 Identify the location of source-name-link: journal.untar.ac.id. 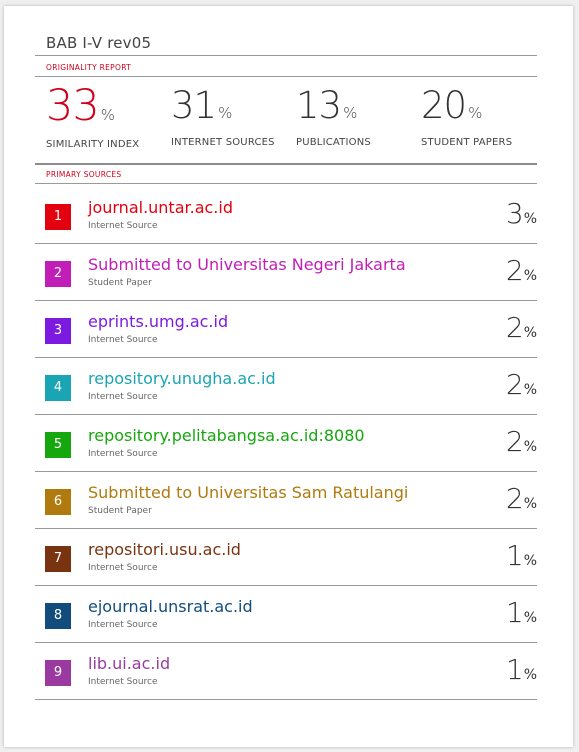
(160, 207).